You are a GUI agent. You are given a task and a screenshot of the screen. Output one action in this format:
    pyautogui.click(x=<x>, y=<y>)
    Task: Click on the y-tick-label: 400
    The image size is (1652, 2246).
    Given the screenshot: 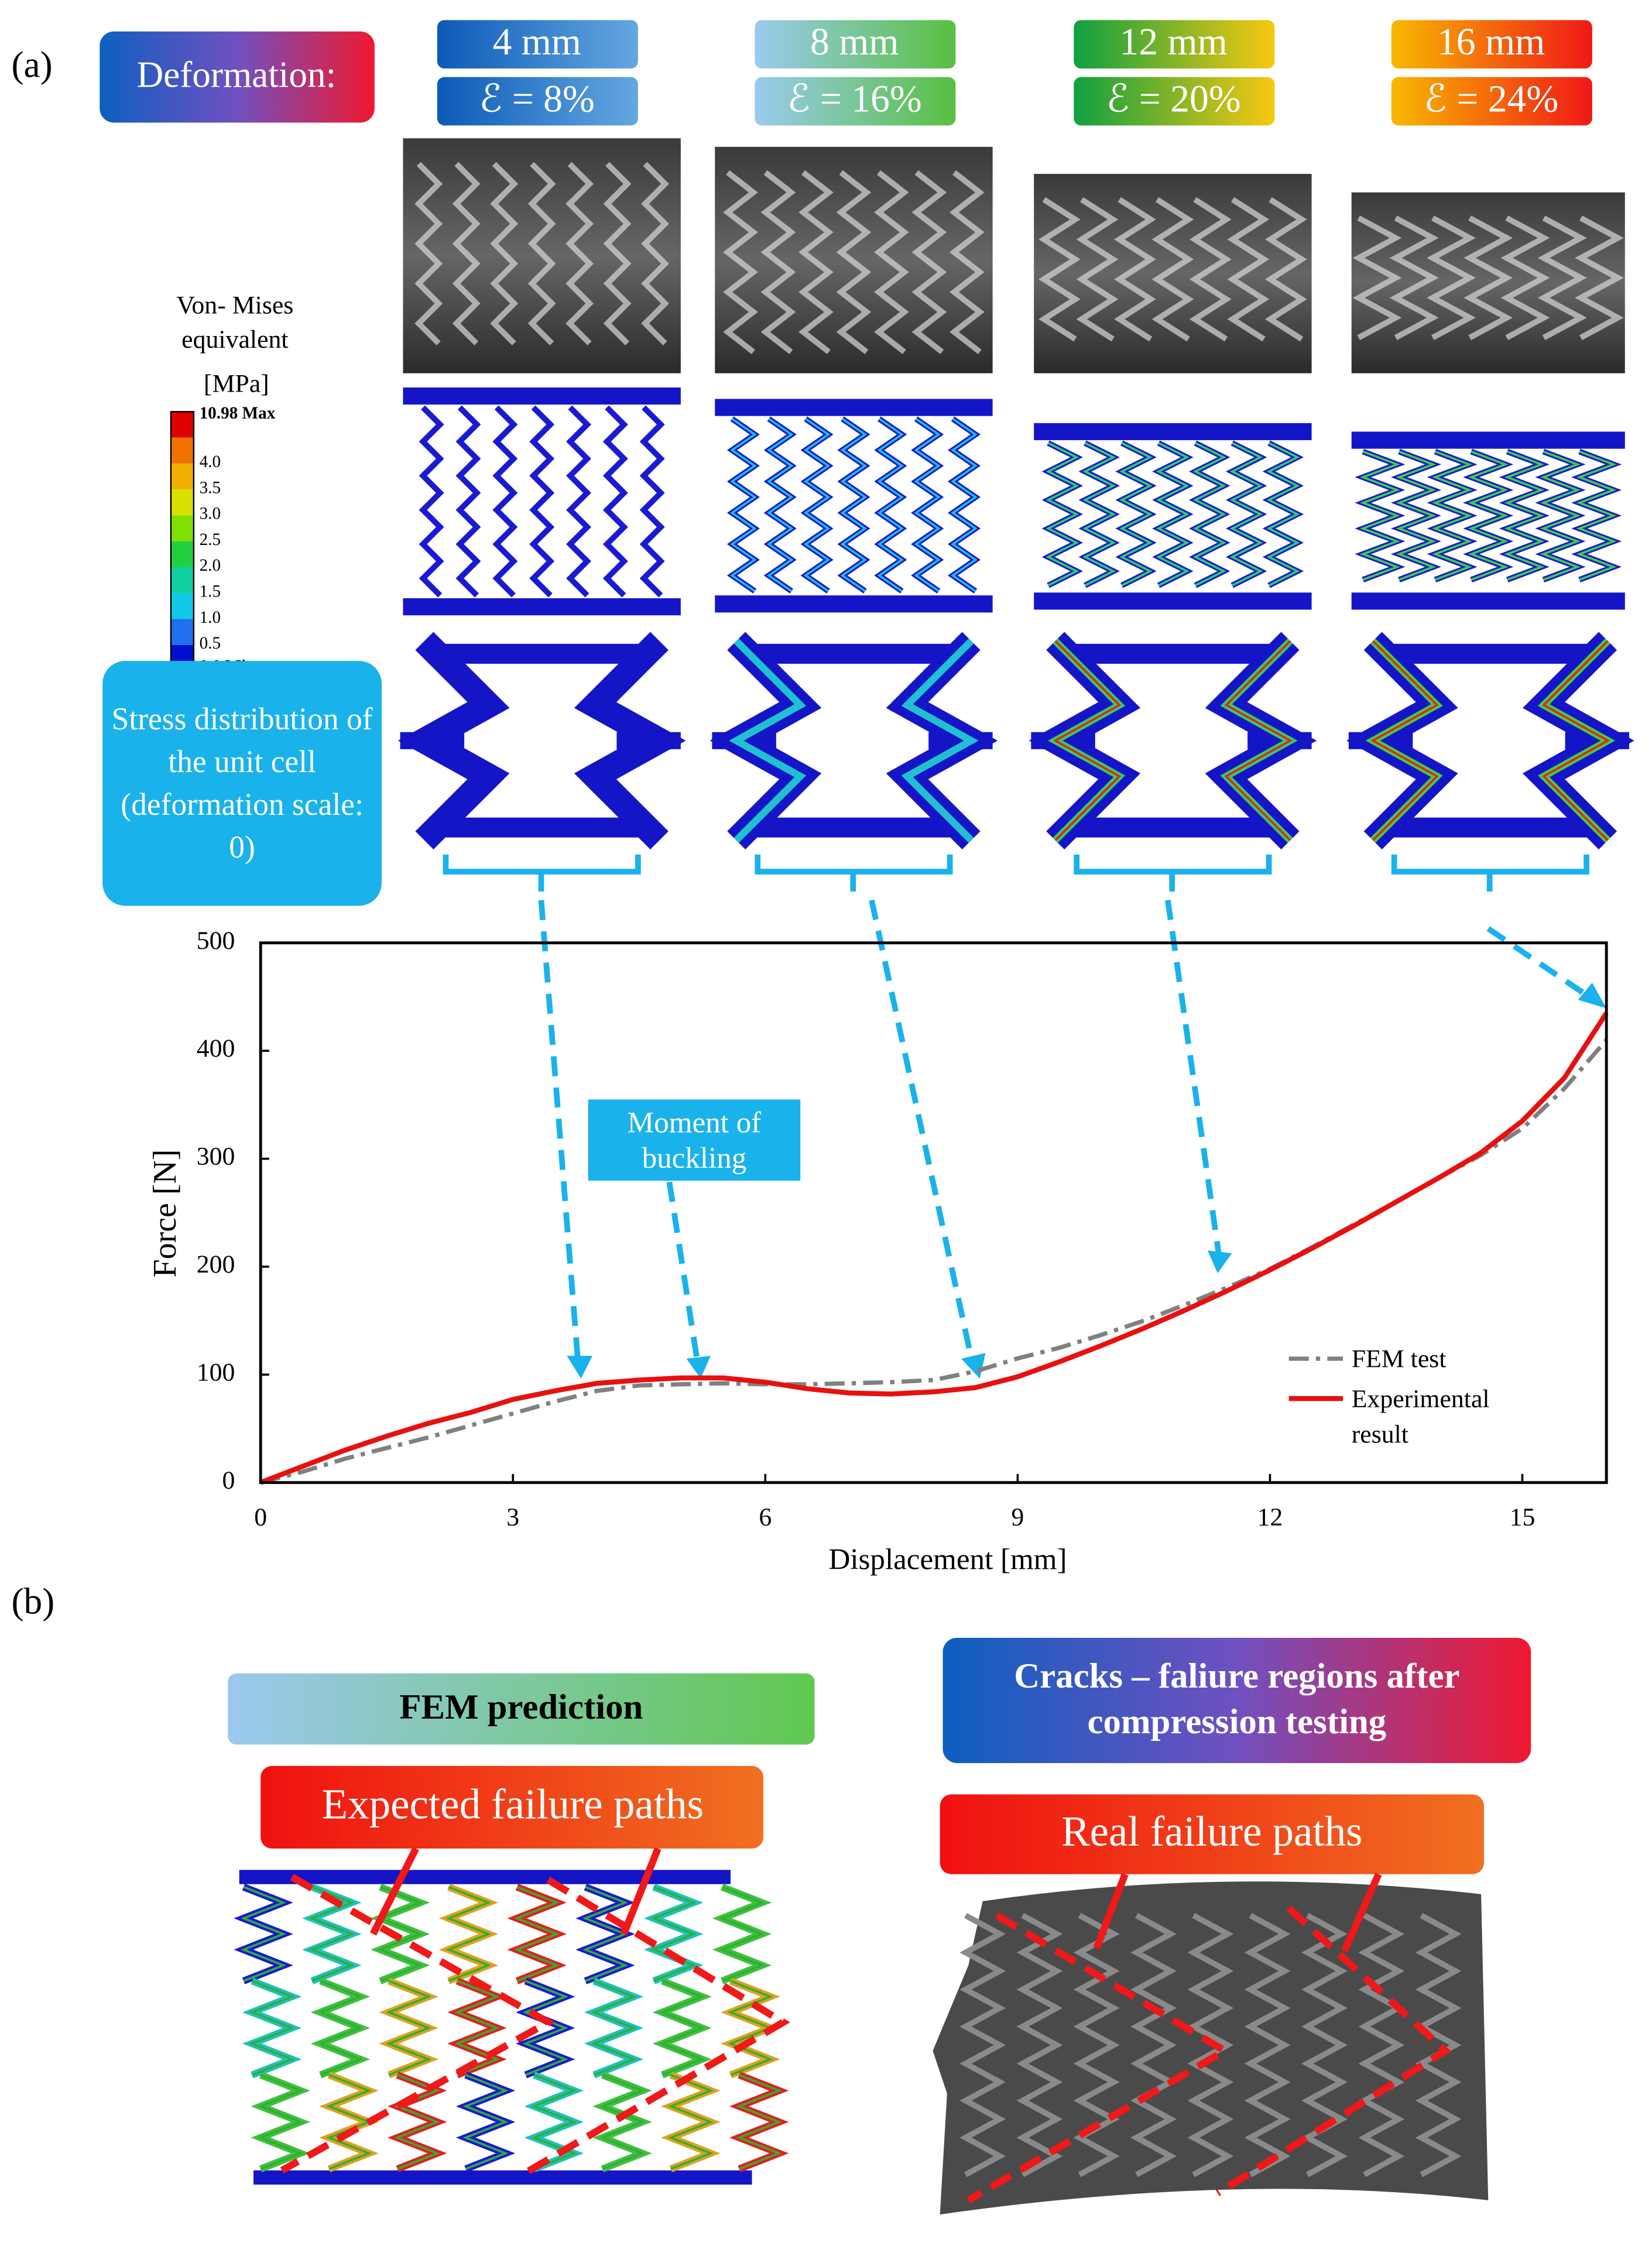 What is the action you would take?
    pyautogui.click(x=216, y=1048)
    